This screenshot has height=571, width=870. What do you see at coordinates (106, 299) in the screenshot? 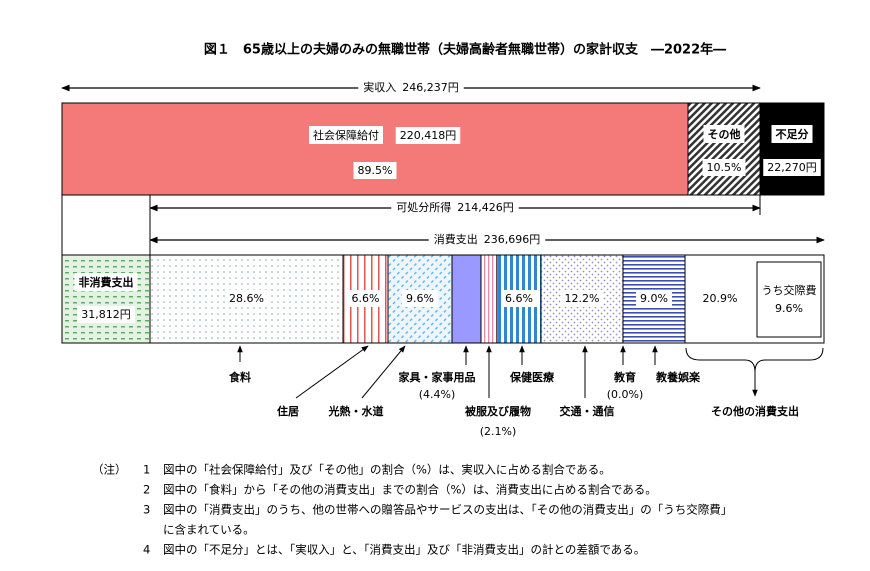
I see `non-consumption` at bounding box center [106, 299].